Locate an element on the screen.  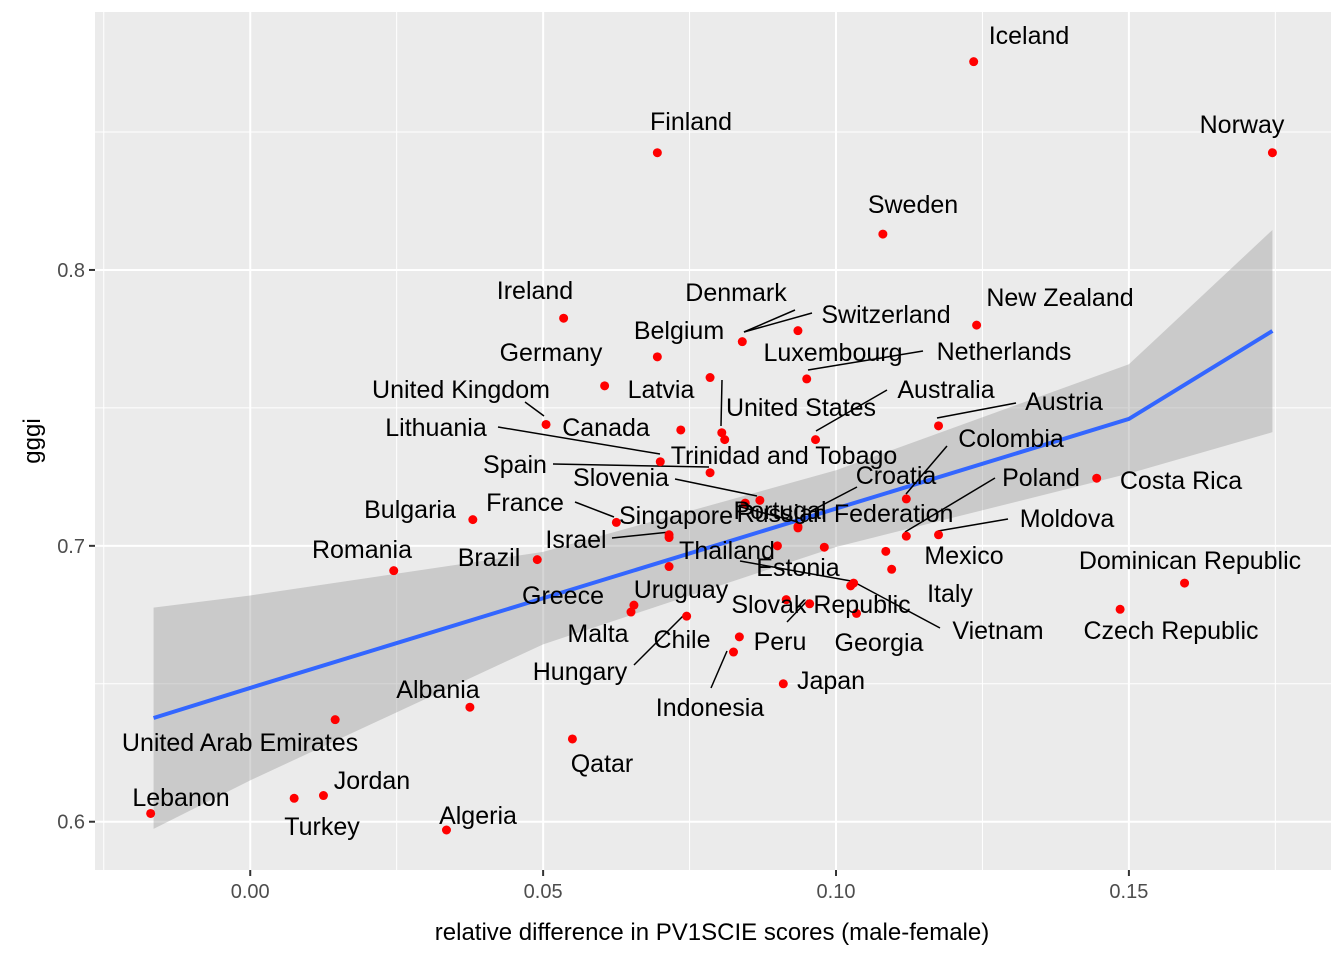
leader-denmark is located at coordinates (769, 321).